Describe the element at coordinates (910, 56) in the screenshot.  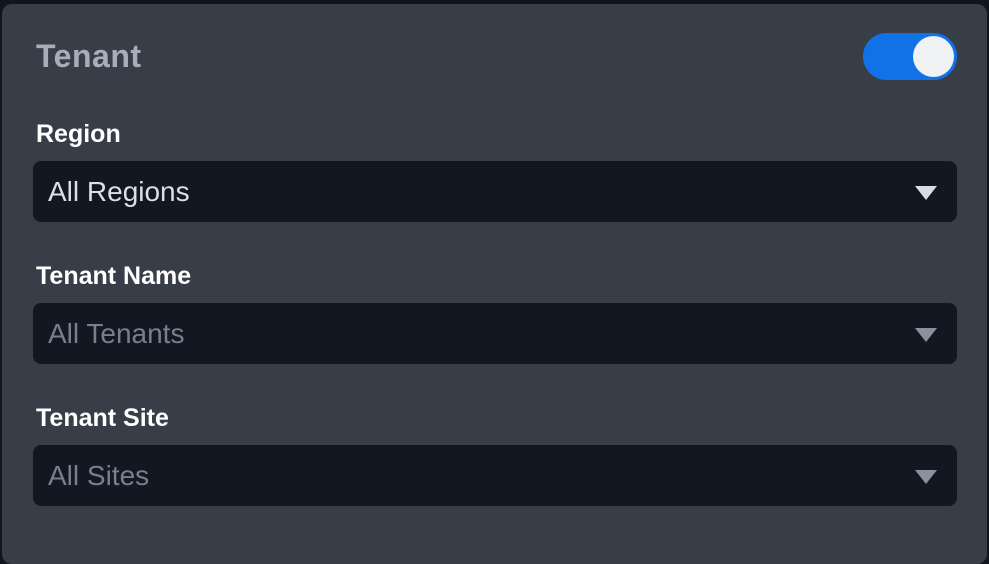
I see `tenant-toggle` at that location.